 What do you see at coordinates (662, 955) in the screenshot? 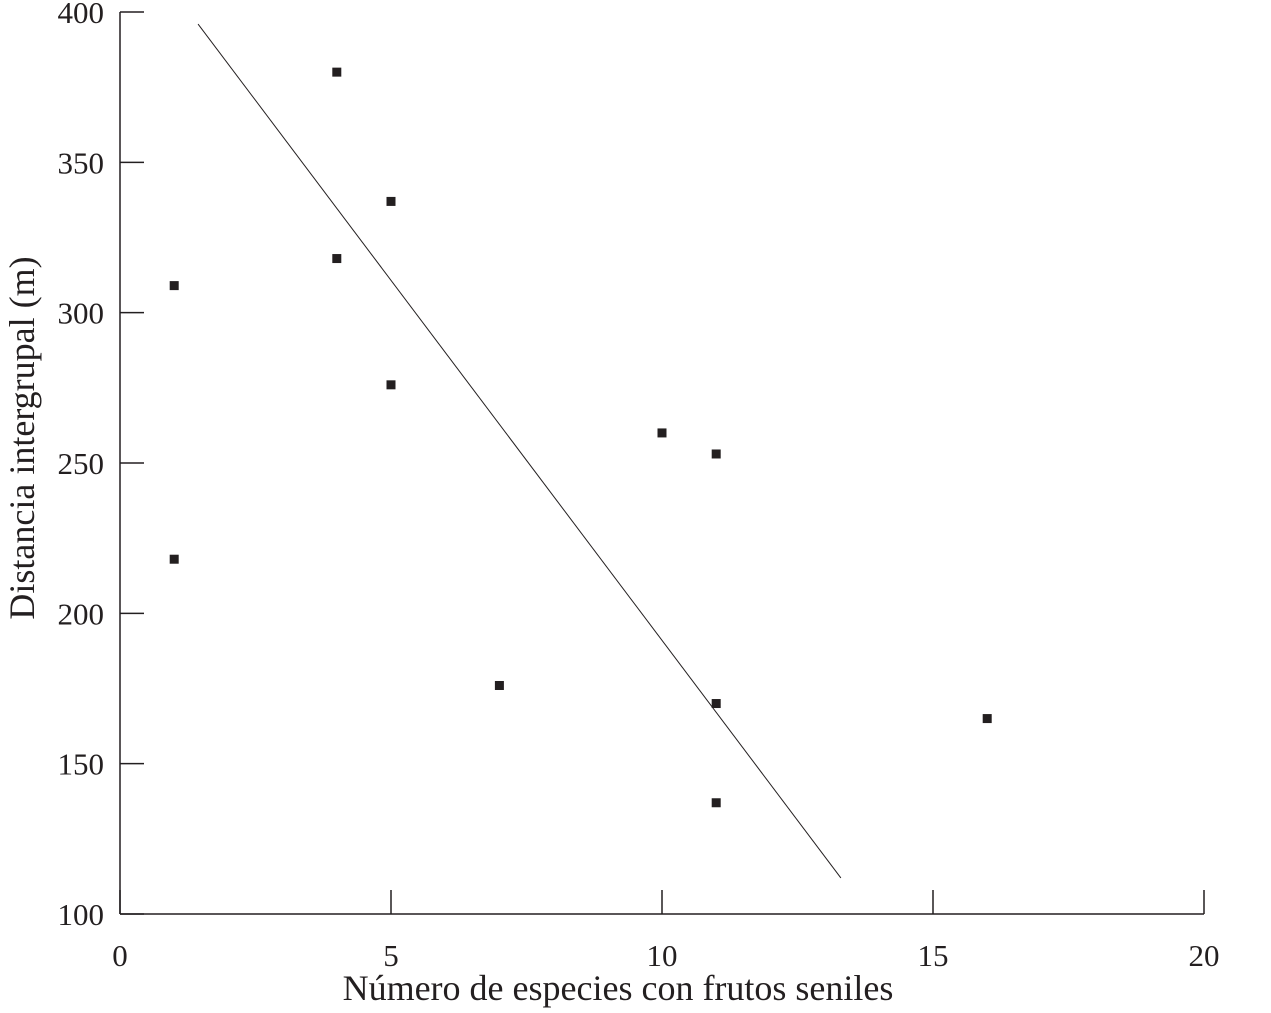
I see `x-tick-label: 10` at bounding box center [662, 955].